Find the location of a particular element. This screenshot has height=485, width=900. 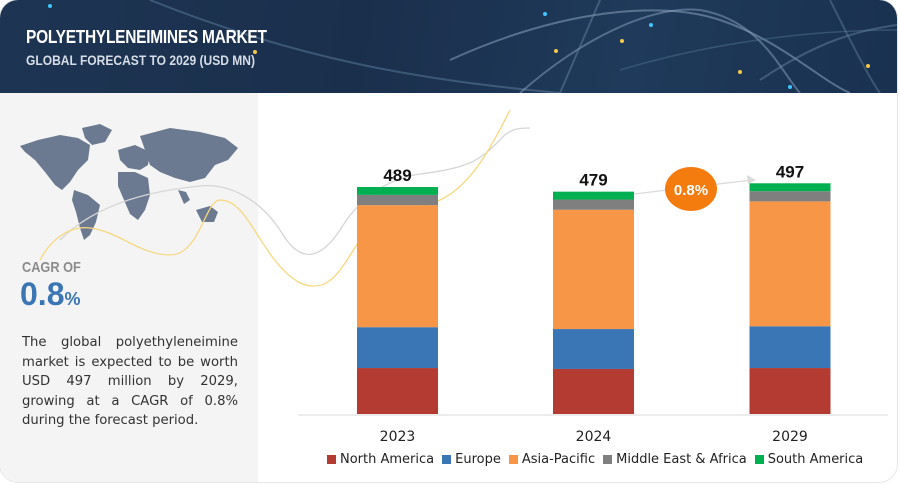

legend-item: Middle East & Africa is located at coordinates (675, 459).